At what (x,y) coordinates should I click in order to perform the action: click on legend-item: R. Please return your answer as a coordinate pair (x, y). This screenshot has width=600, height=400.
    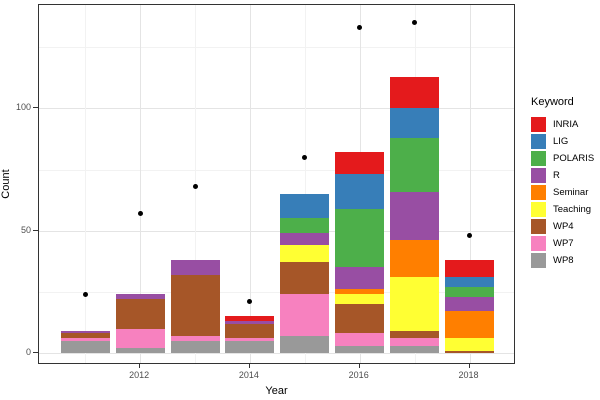
    Looking at the image, I should click on (552, 175).